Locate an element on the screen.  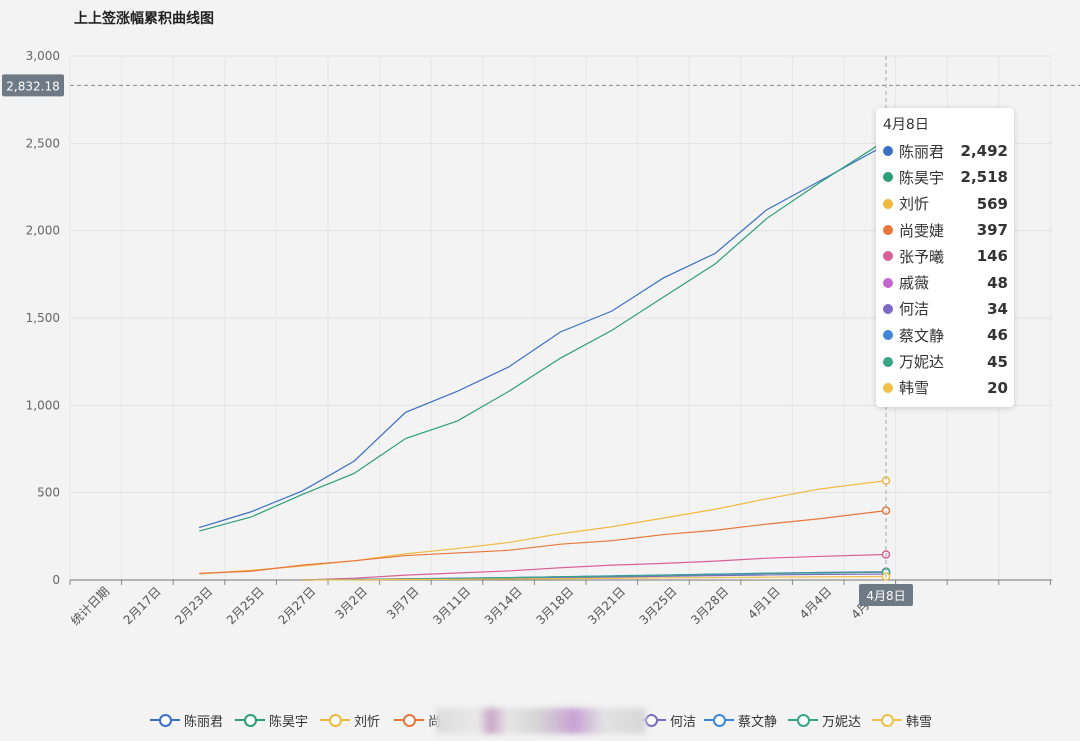
tooltip-row: 蔡文静 46 is located at coordinates (945, 335).